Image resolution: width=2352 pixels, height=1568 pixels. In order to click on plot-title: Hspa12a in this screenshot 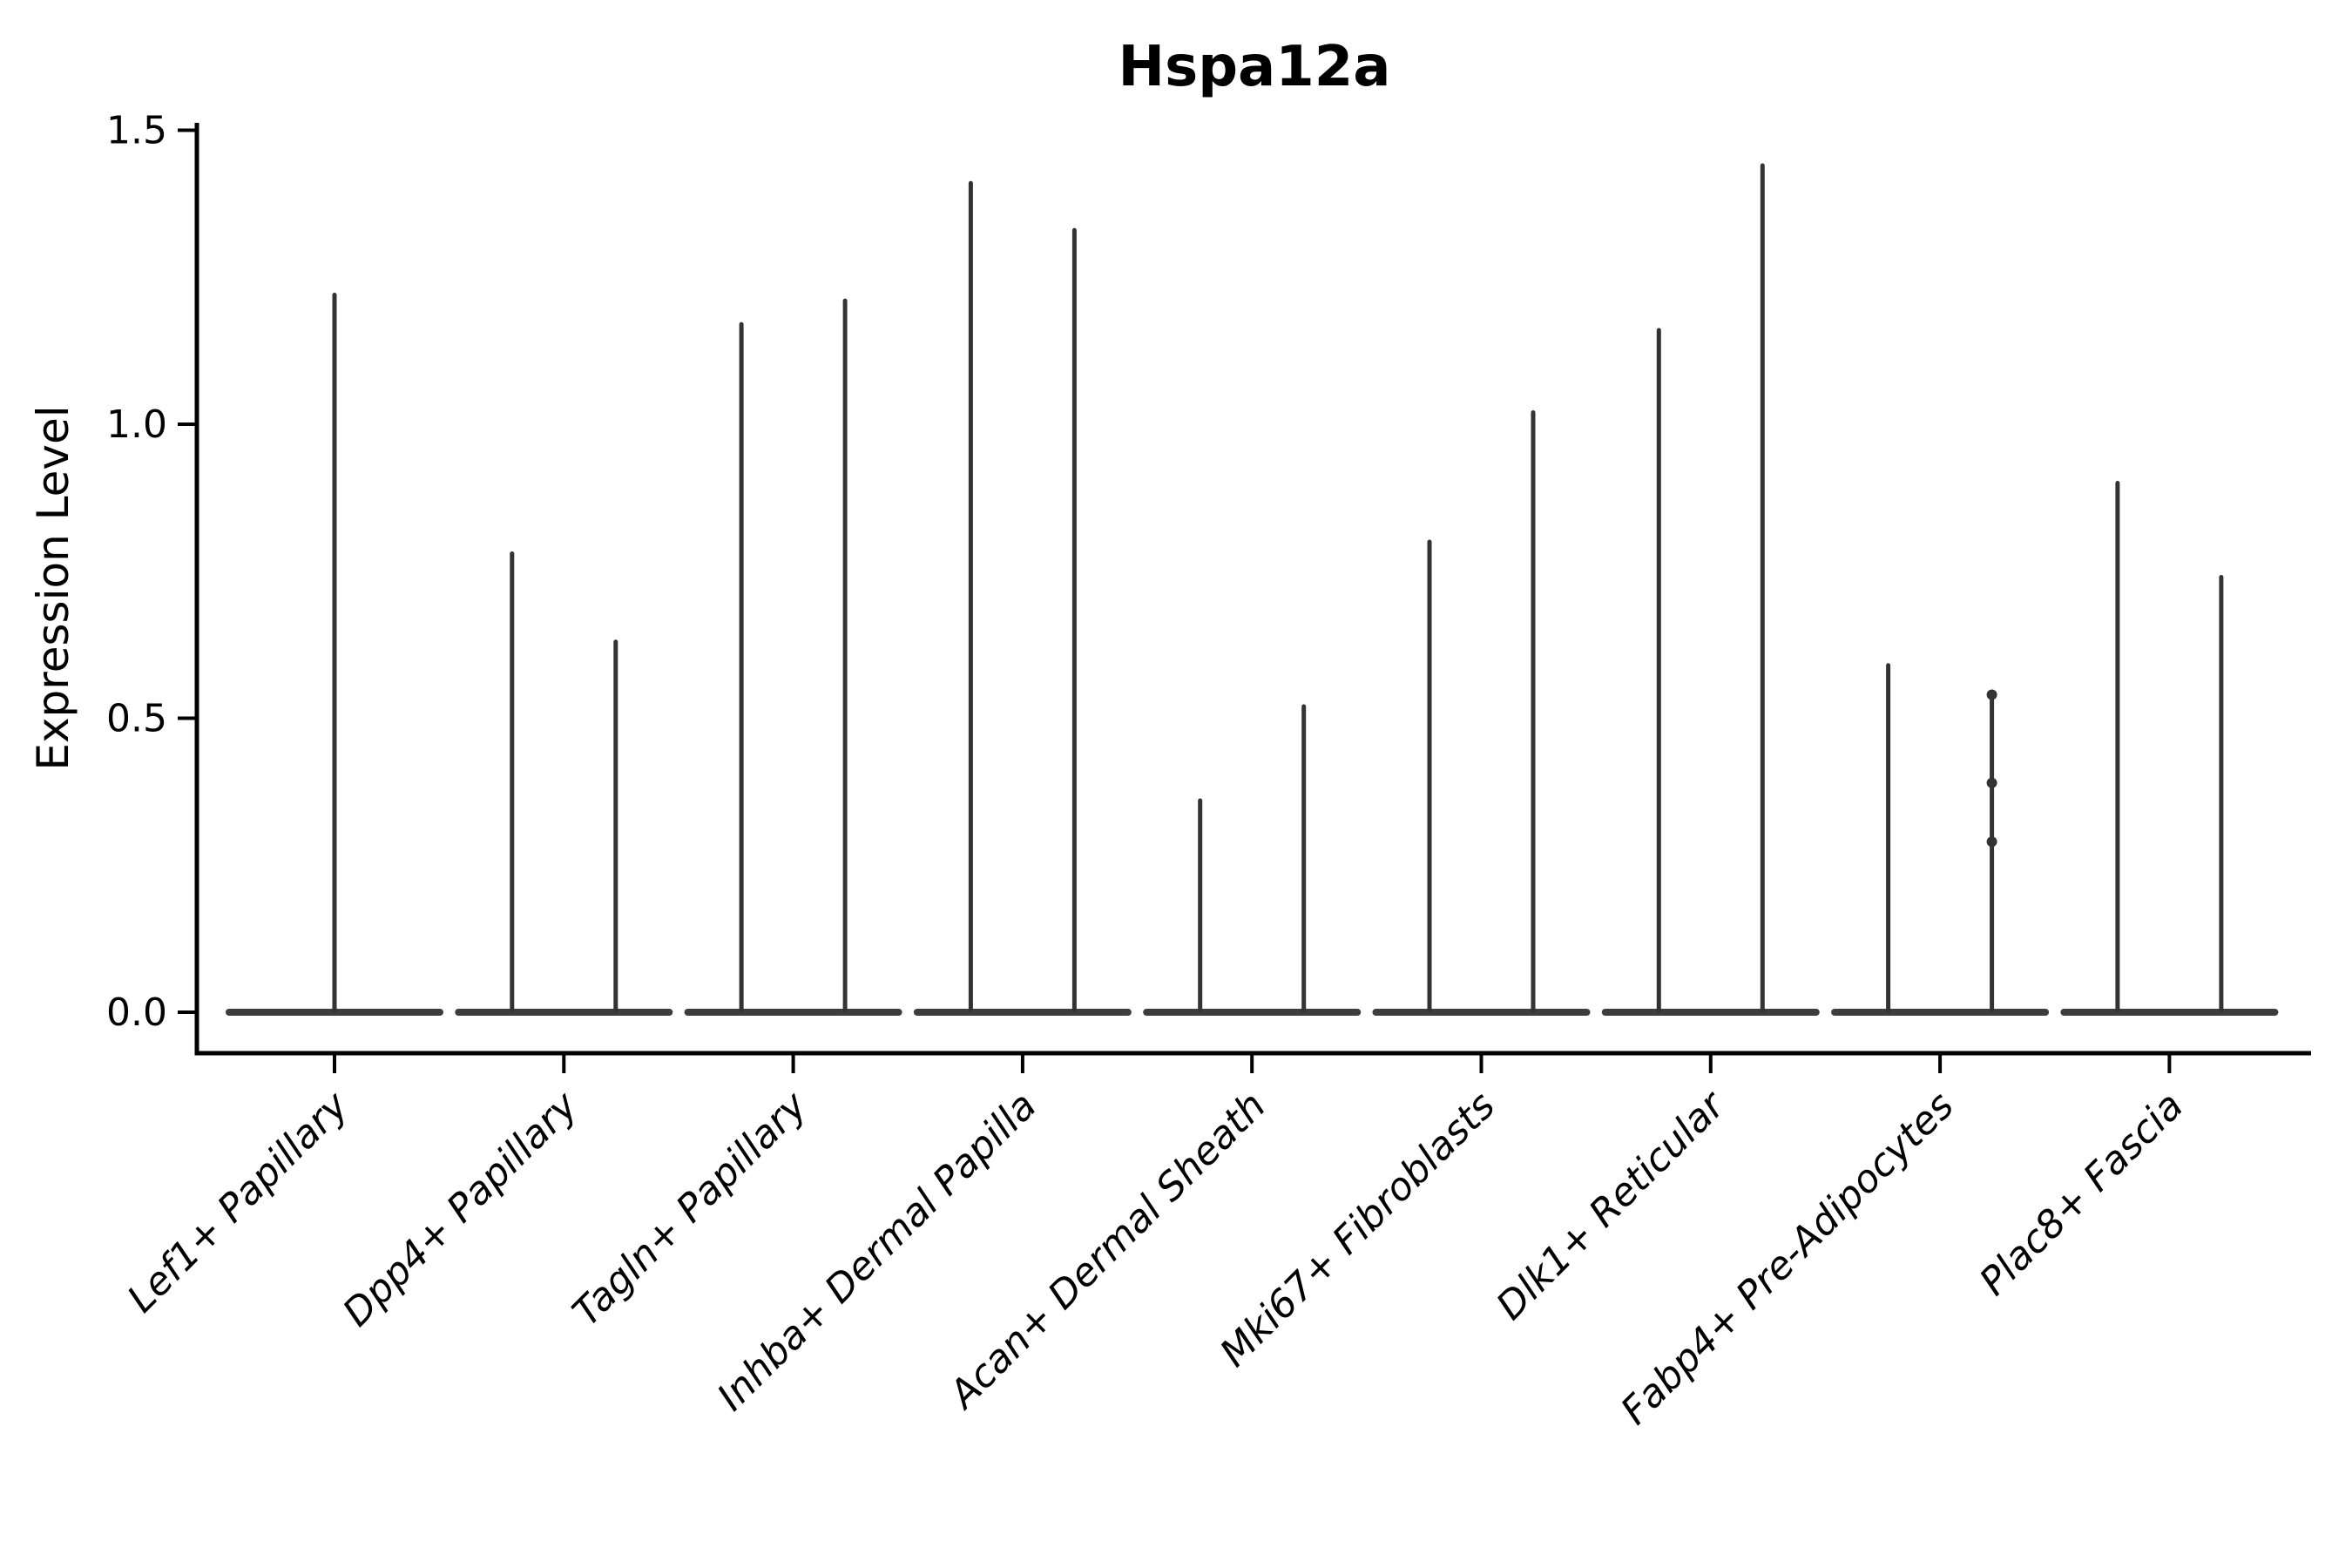, I will do `click(1255, 67)`.